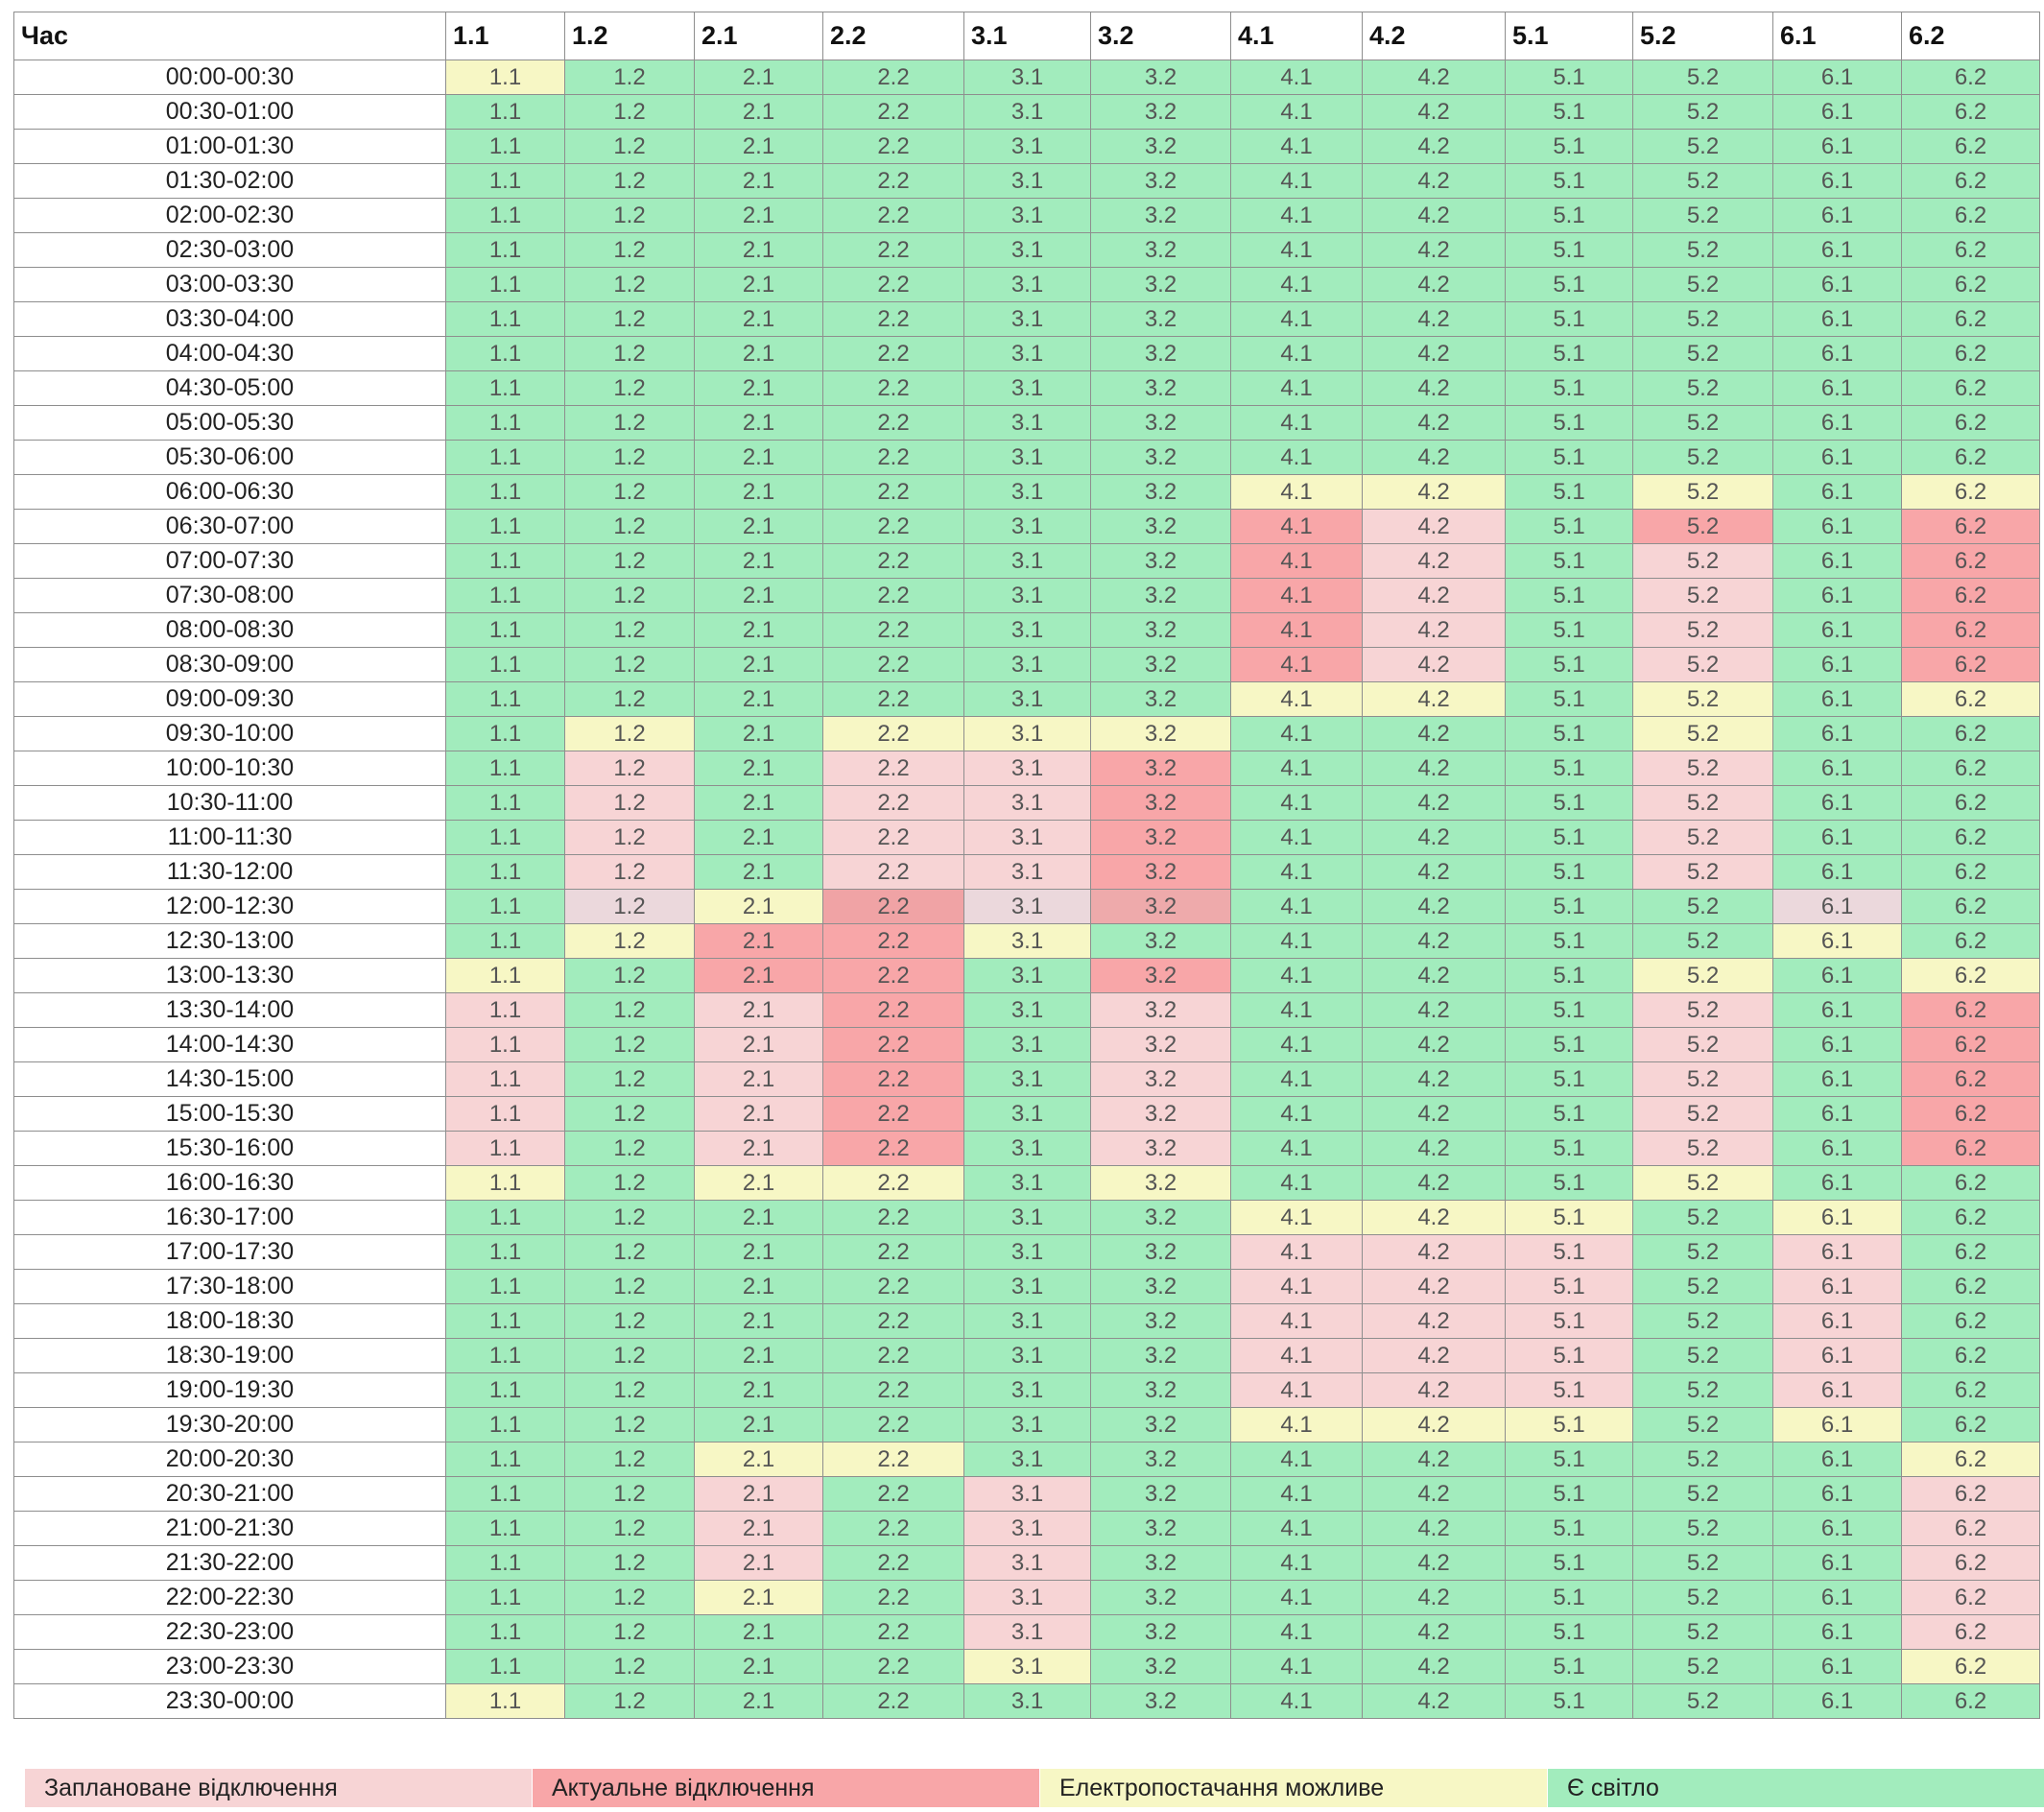 The image size is (2044, 1812). What do you see at coordinates (229, 699) in the screenshot?
I see `time-slot-label: 09:00-09:30` at bounding box center [229, 699].